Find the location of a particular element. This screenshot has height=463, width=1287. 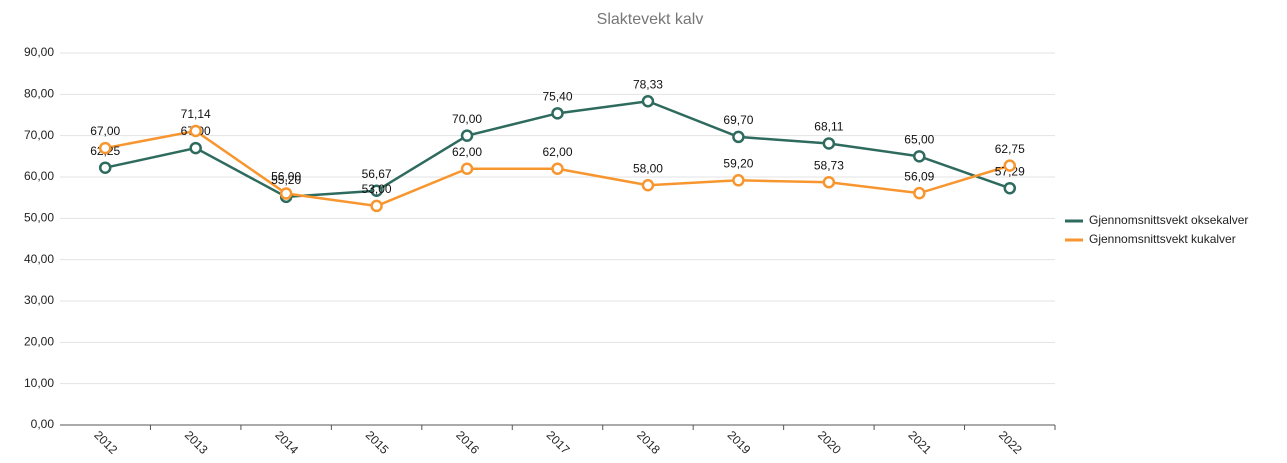

value-label: 68,11 is located at coordinates (828, 127).